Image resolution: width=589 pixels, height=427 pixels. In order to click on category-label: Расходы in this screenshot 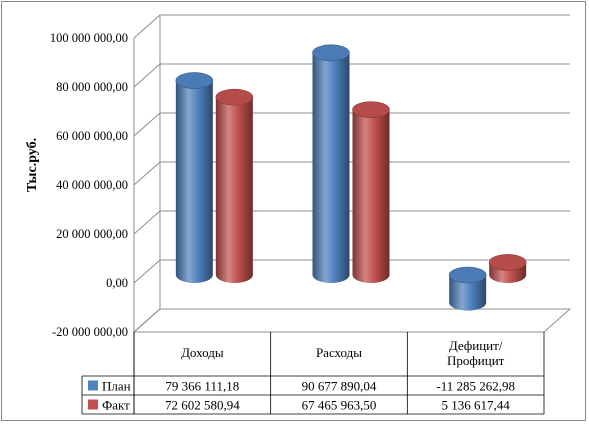, I will do `click(339, 352)`.